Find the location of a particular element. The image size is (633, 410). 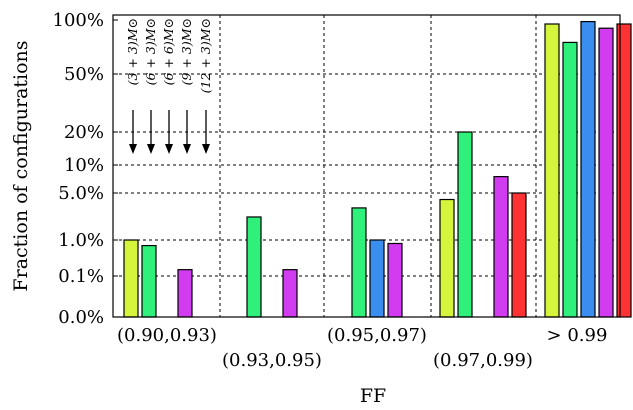

y-tick-label: 0.0% is located at coordinates (81, 317).